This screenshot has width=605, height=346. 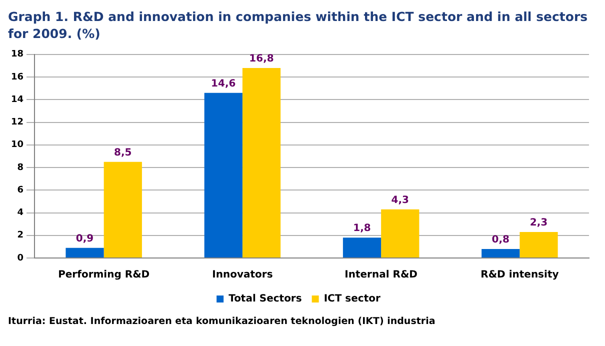 I want to click on y-tick-label: 16, so click(x=17, y=77).